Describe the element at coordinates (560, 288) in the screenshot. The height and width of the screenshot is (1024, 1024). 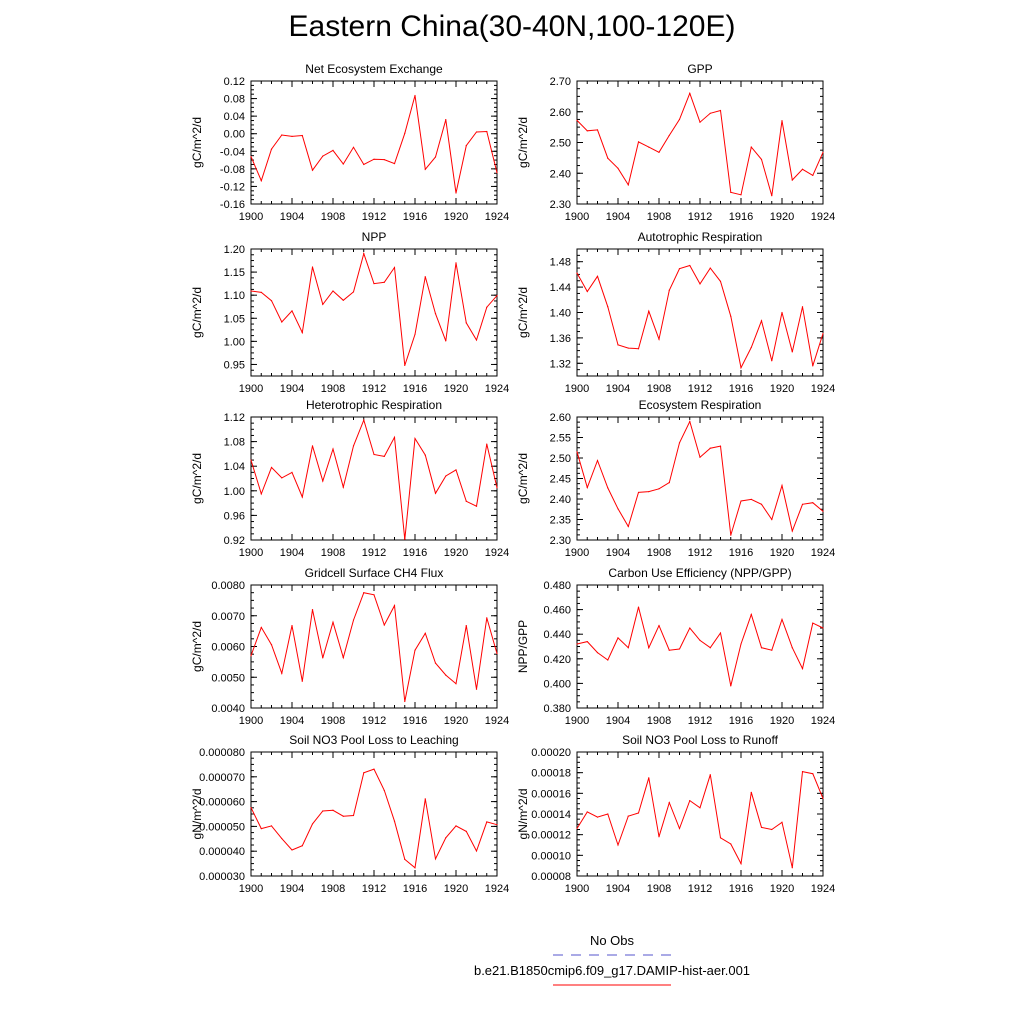
I see `panel-3-ytick-label-3: 1.44` at that location.